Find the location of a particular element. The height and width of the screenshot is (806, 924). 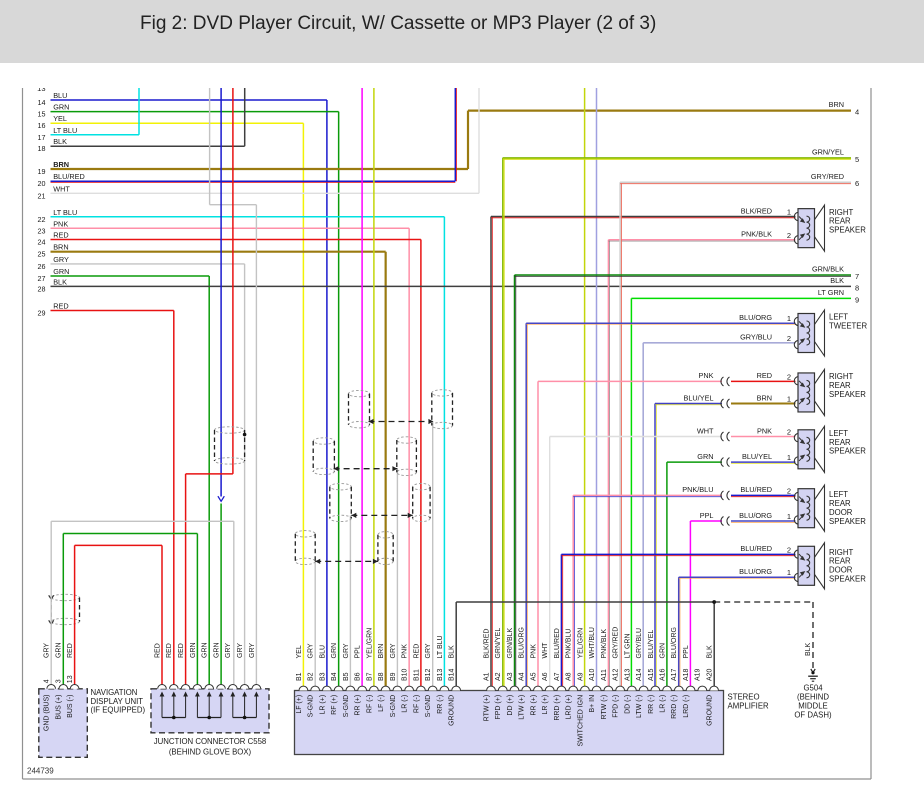

svg-text: RF (-) is located at coordinates (416, 704).